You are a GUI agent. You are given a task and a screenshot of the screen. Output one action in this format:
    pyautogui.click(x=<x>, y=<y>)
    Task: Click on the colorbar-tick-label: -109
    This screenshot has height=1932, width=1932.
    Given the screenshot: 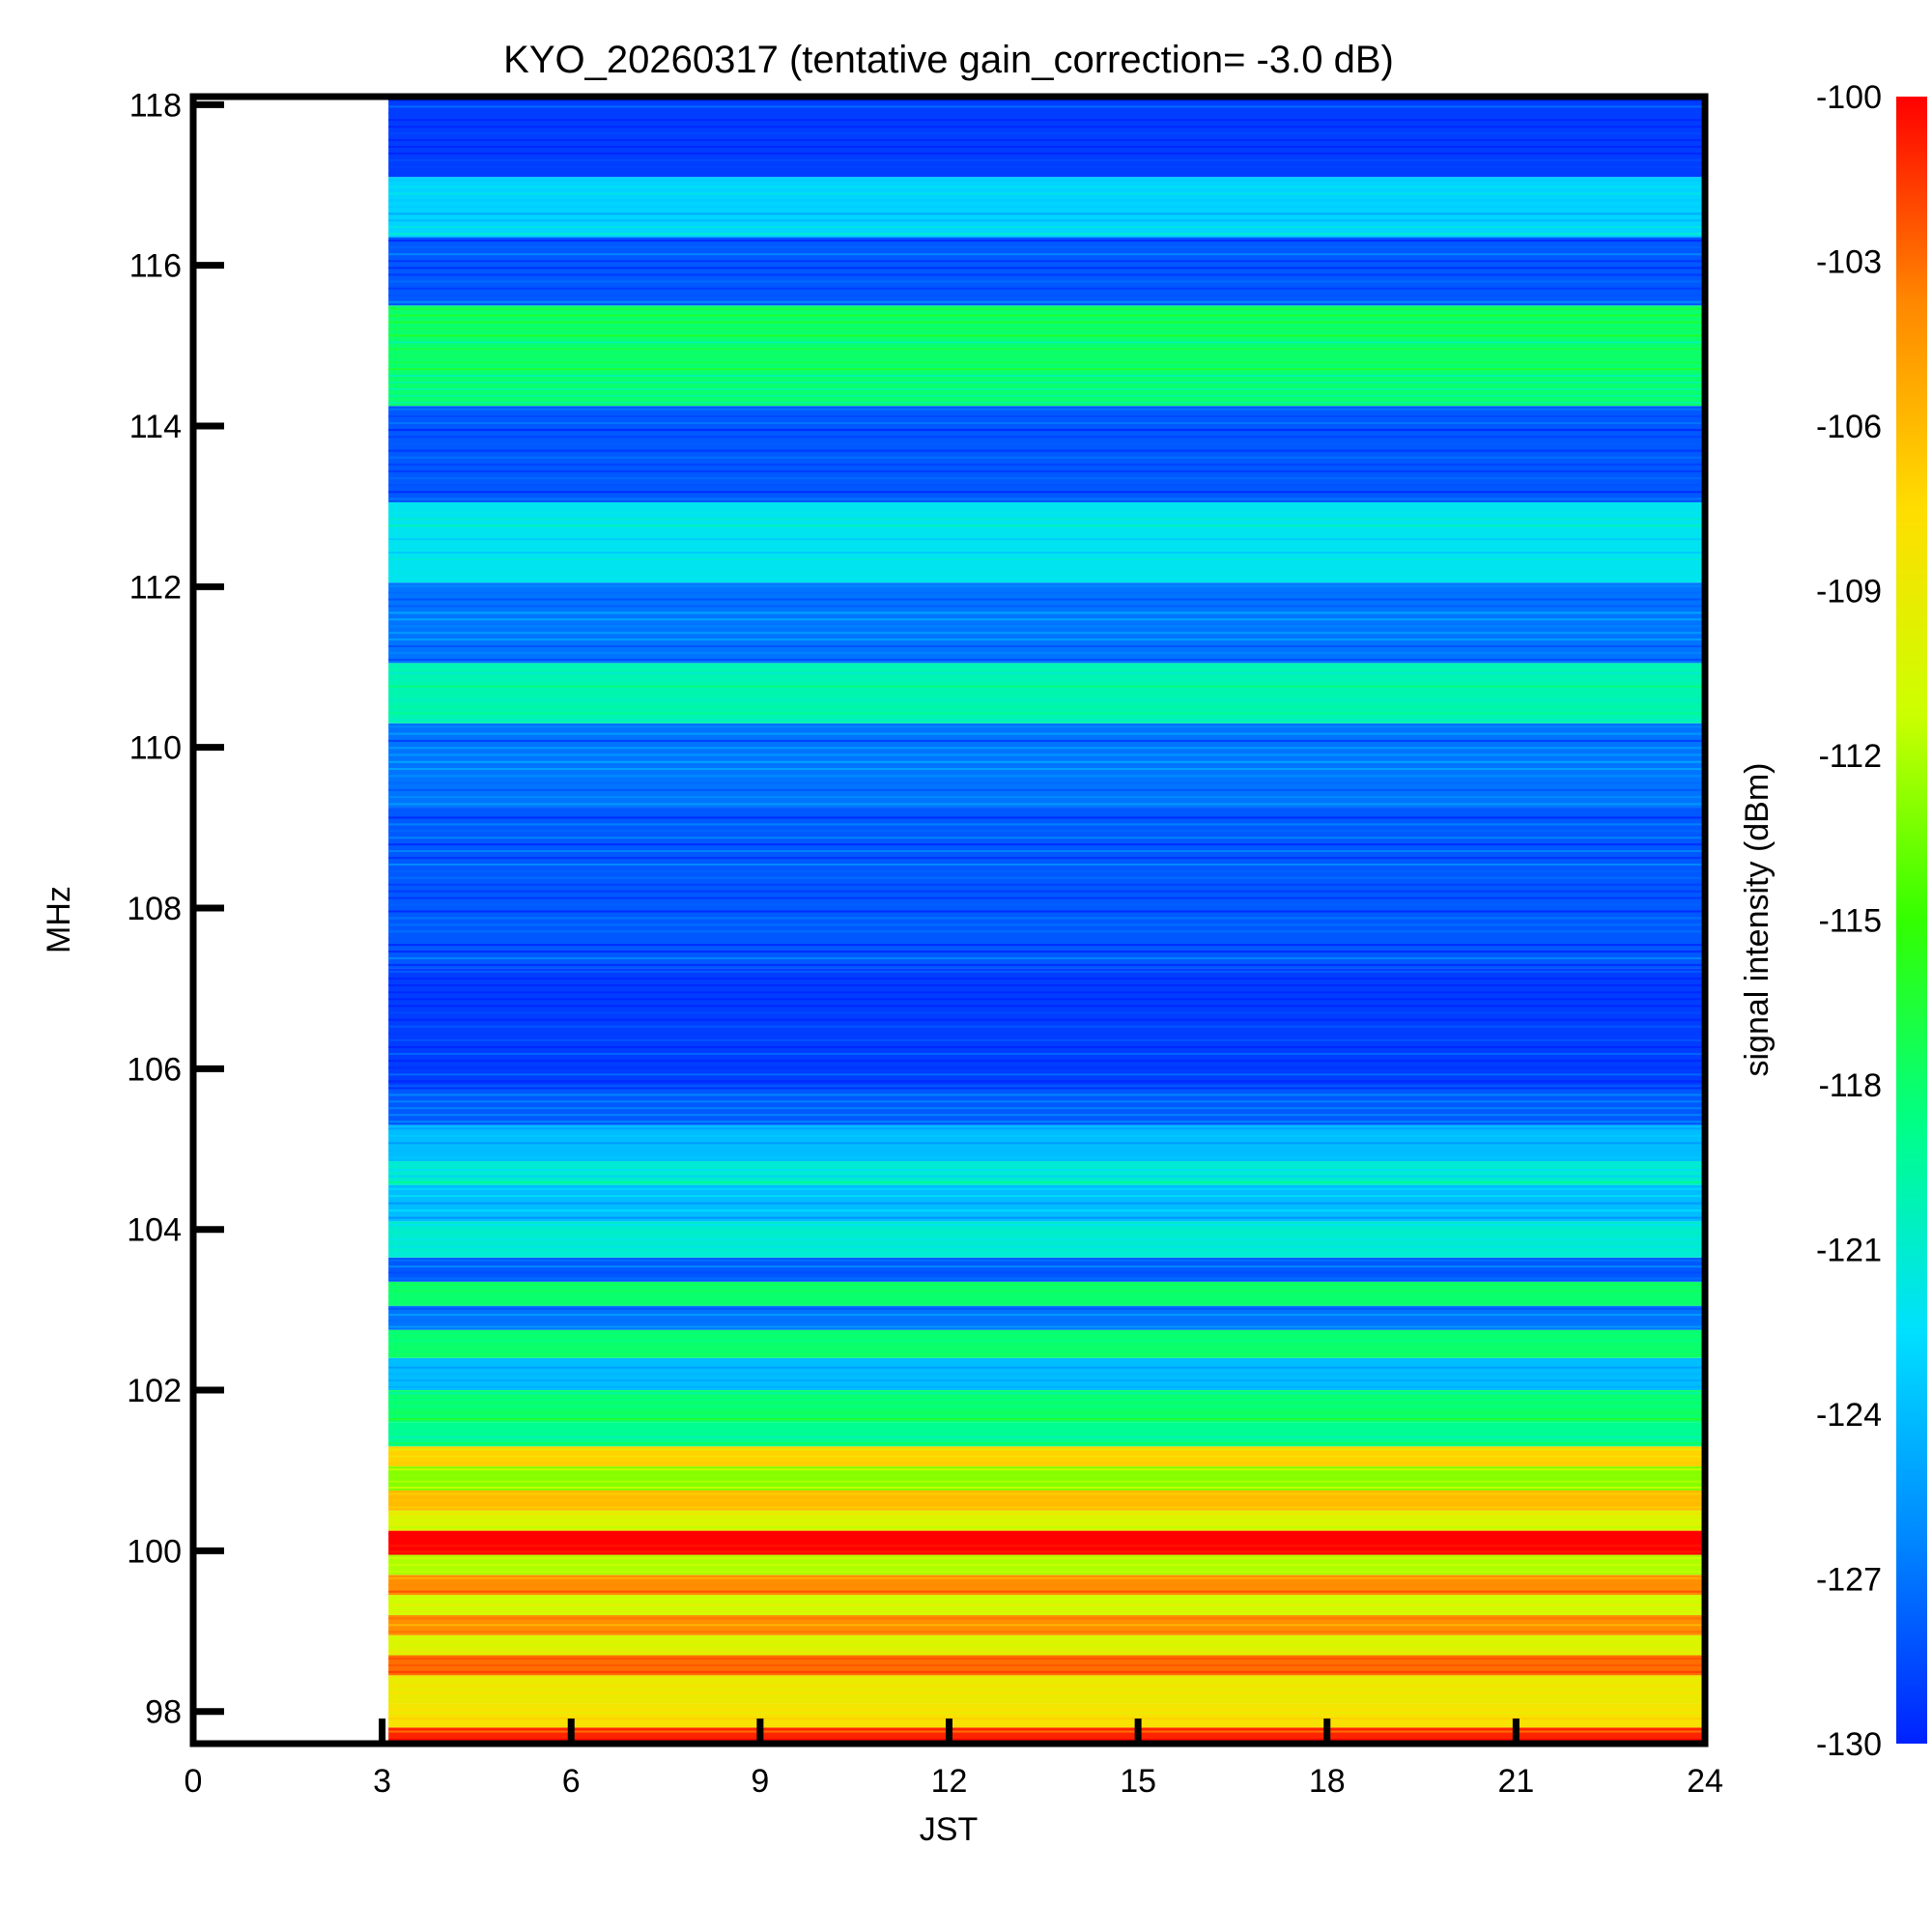 What is the action you would take?
    pyautogui.click(x=1849, y=592)
    